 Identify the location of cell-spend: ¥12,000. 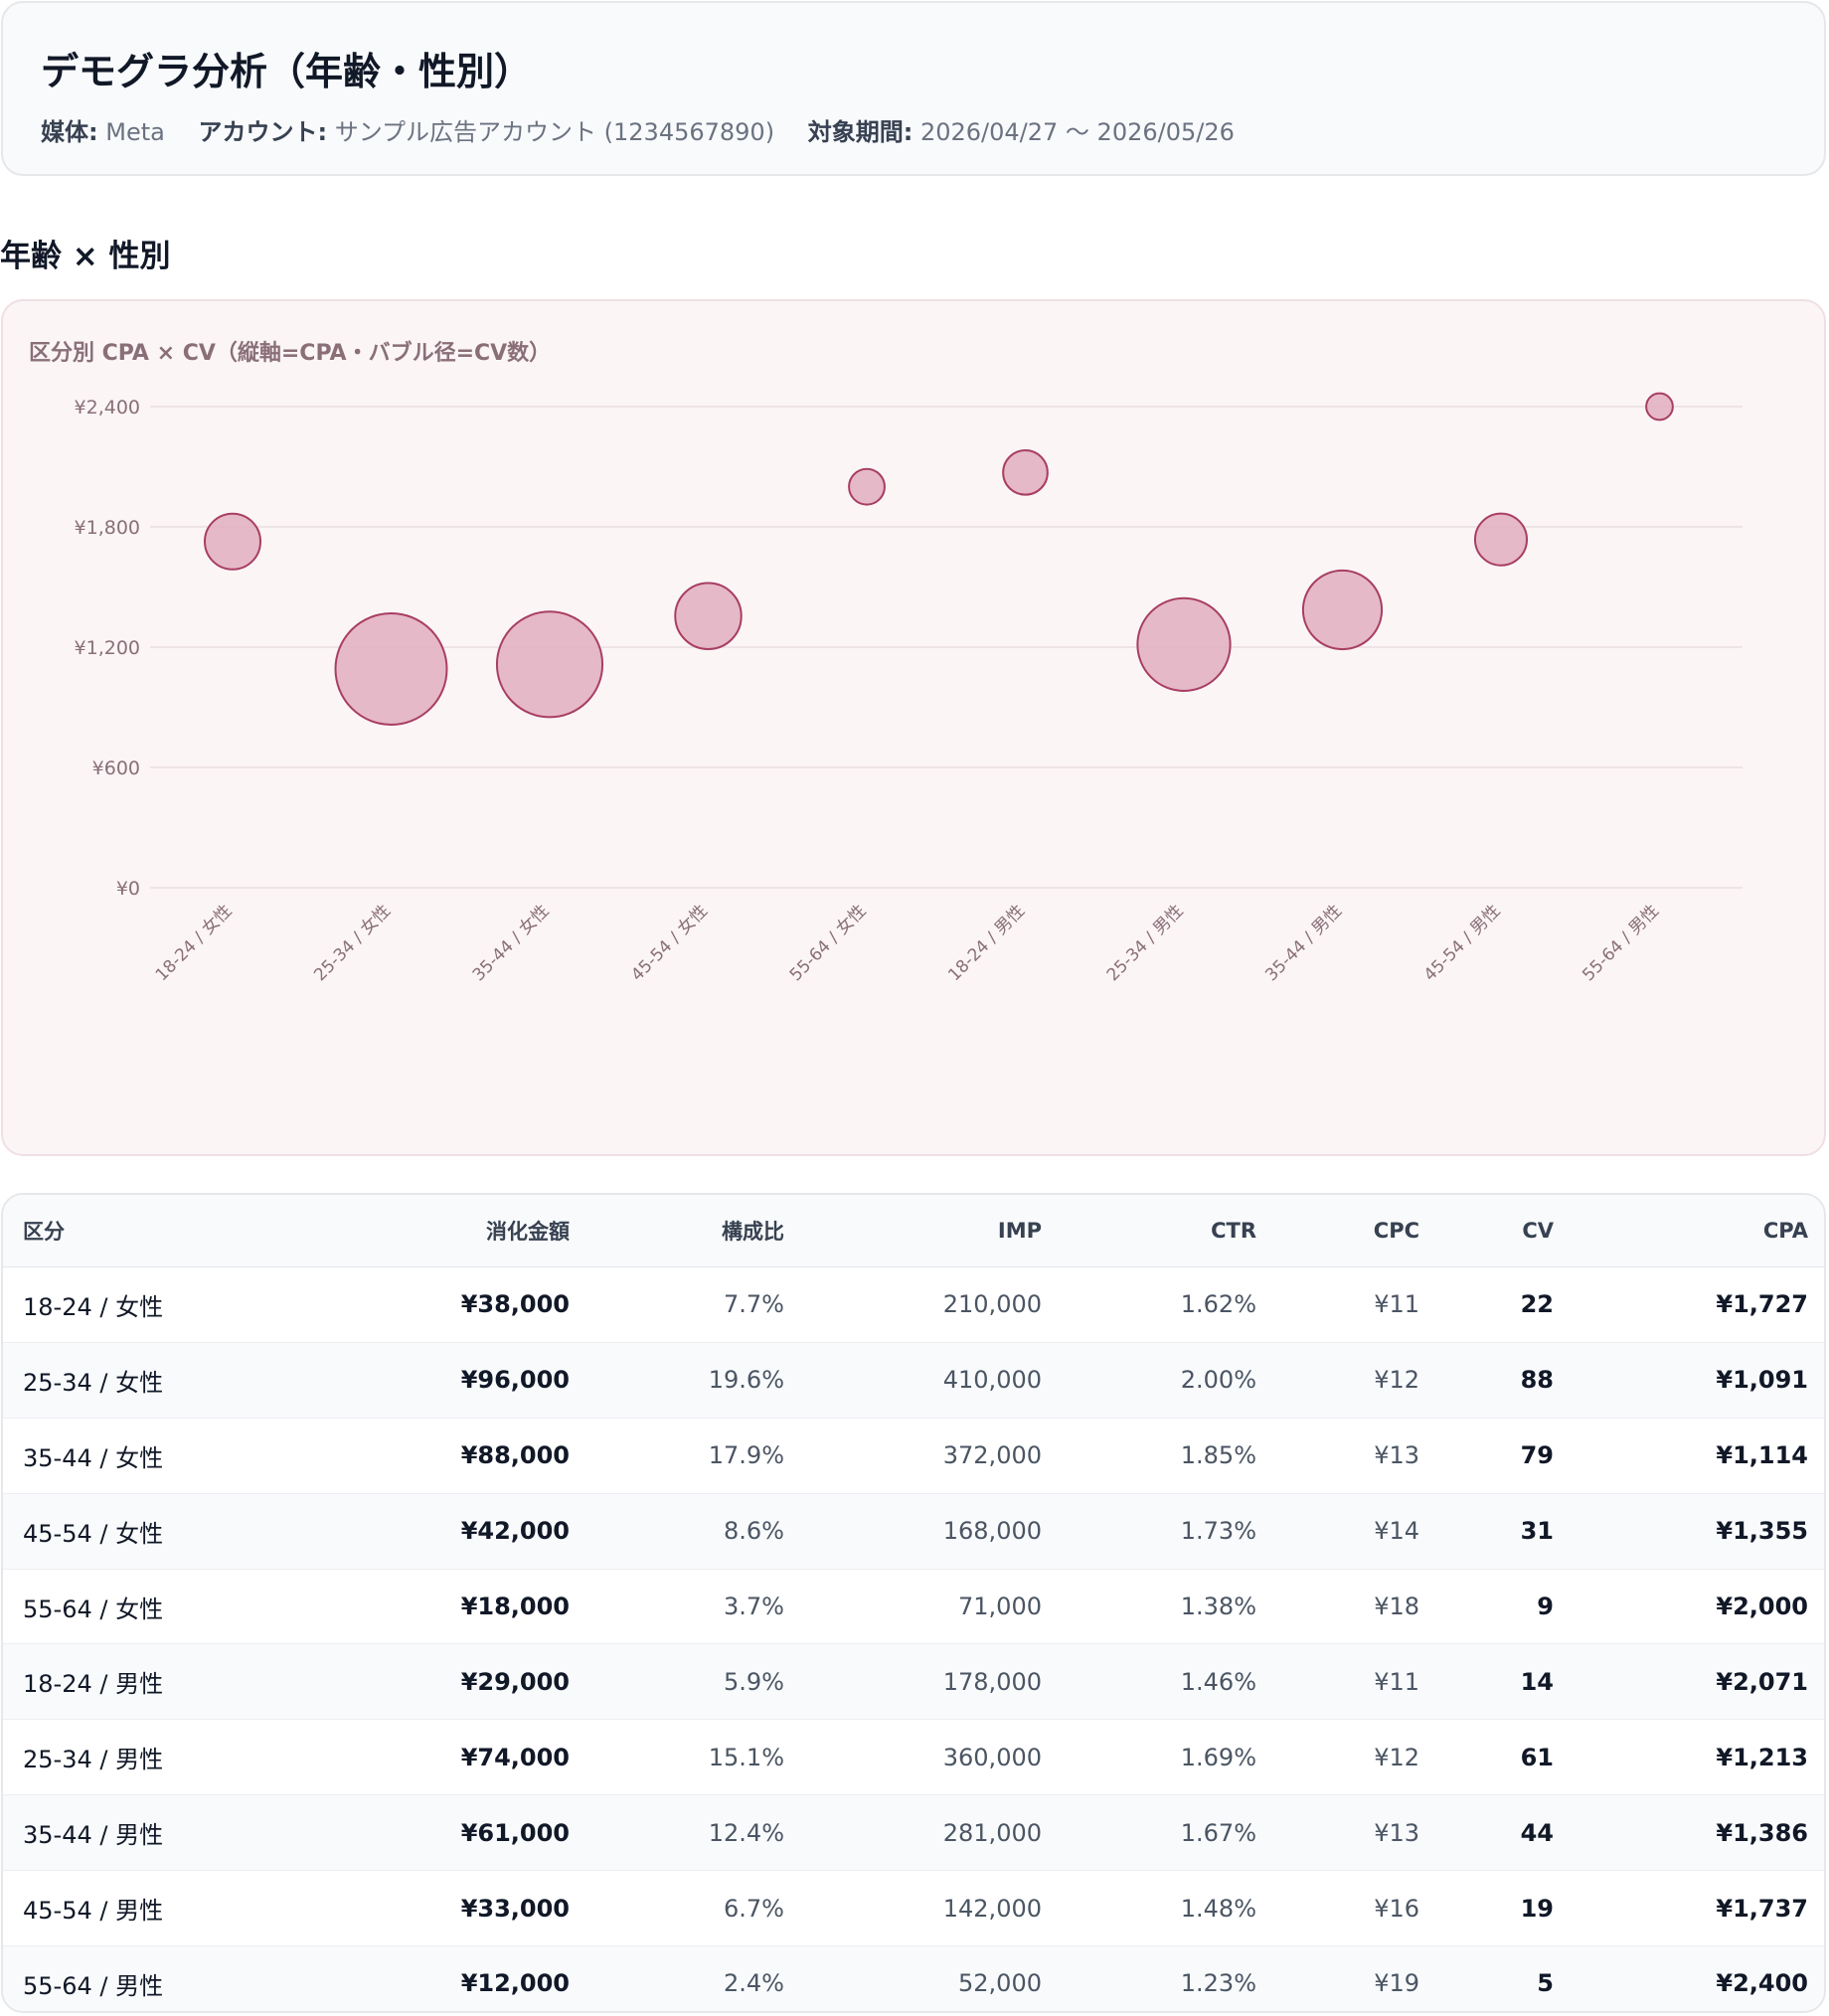
(460, 1978).